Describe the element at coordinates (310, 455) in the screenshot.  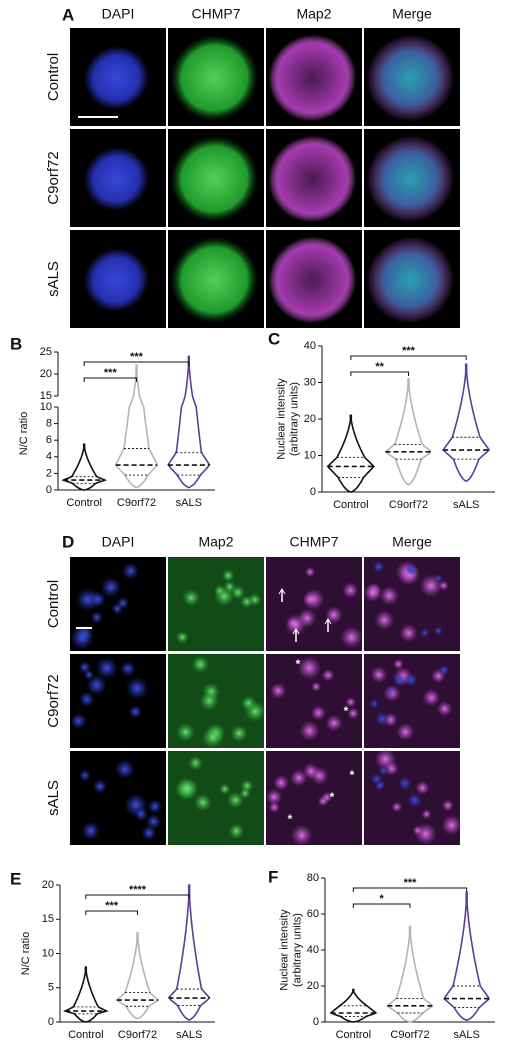
I see `y-tick-label: 10` at that location.